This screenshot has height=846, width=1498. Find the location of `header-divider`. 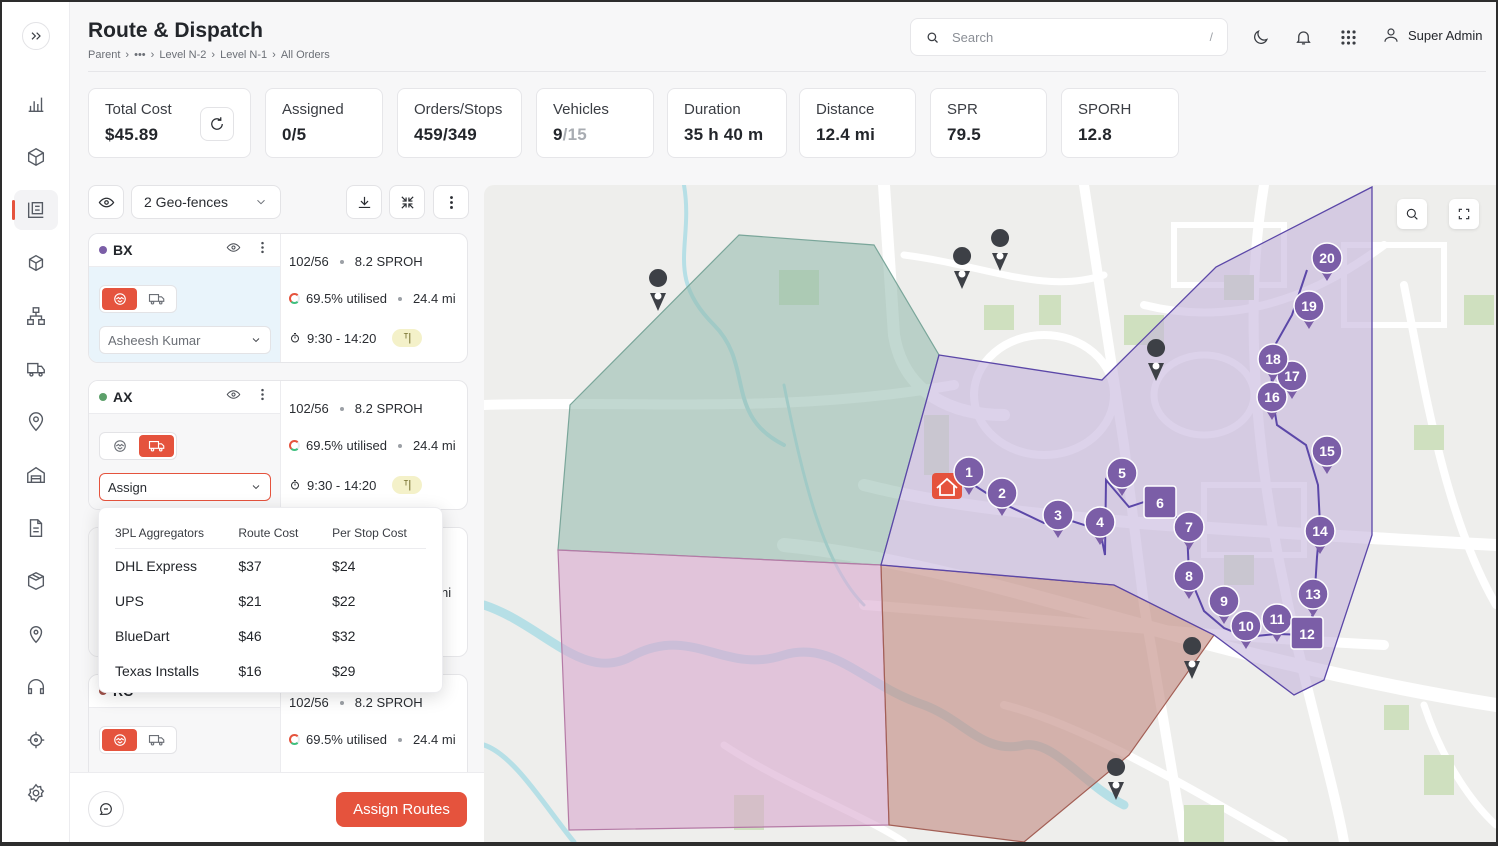

header-divider is located at coordinates (787, 71).